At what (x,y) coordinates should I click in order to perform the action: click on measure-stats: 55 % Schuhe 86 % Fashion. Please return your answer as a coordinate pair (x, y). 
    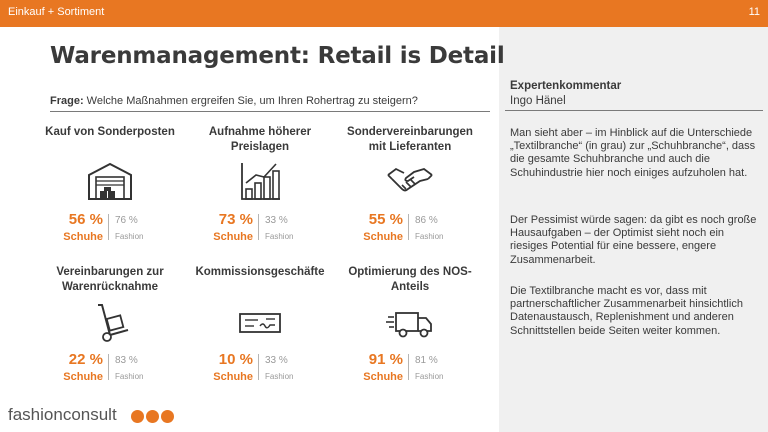
    Looking at the image, I should click on (410, 228).